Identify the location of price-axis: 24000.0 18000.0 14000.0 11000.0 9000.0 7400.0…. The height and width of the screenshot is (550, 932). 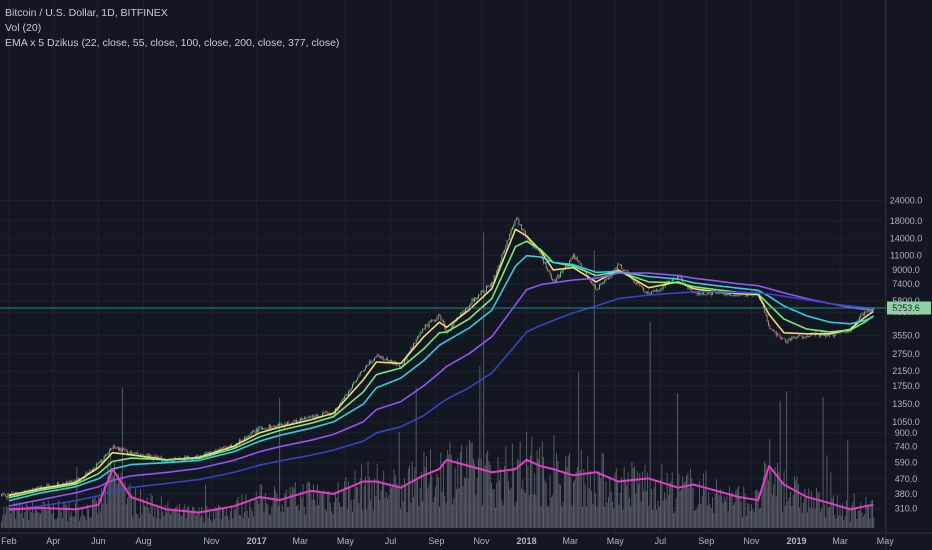
(906, 354).